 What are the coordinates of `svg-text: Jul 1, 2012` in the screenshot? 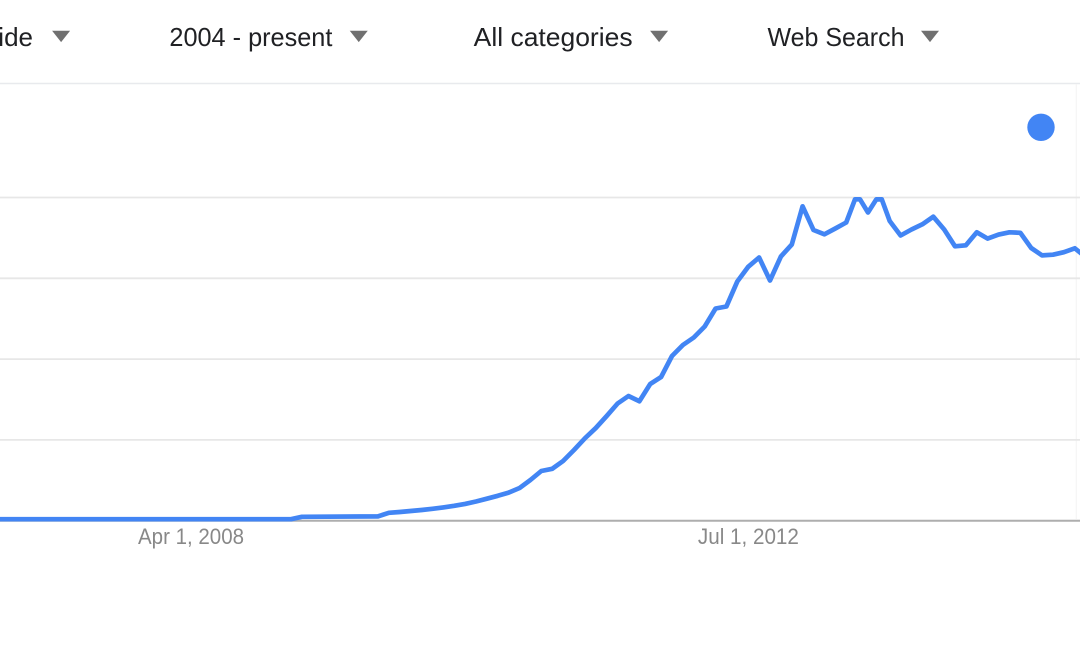 It's located at (748, 536).